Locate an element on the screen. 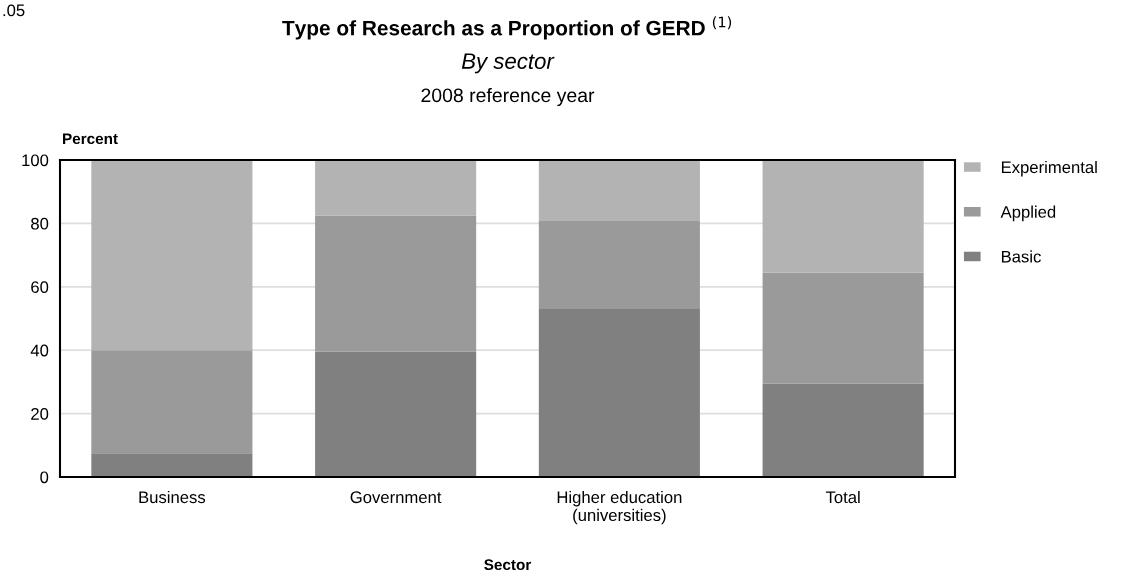 The image size is (1131, 577). text: .05 is located at coordinates (14, 10).